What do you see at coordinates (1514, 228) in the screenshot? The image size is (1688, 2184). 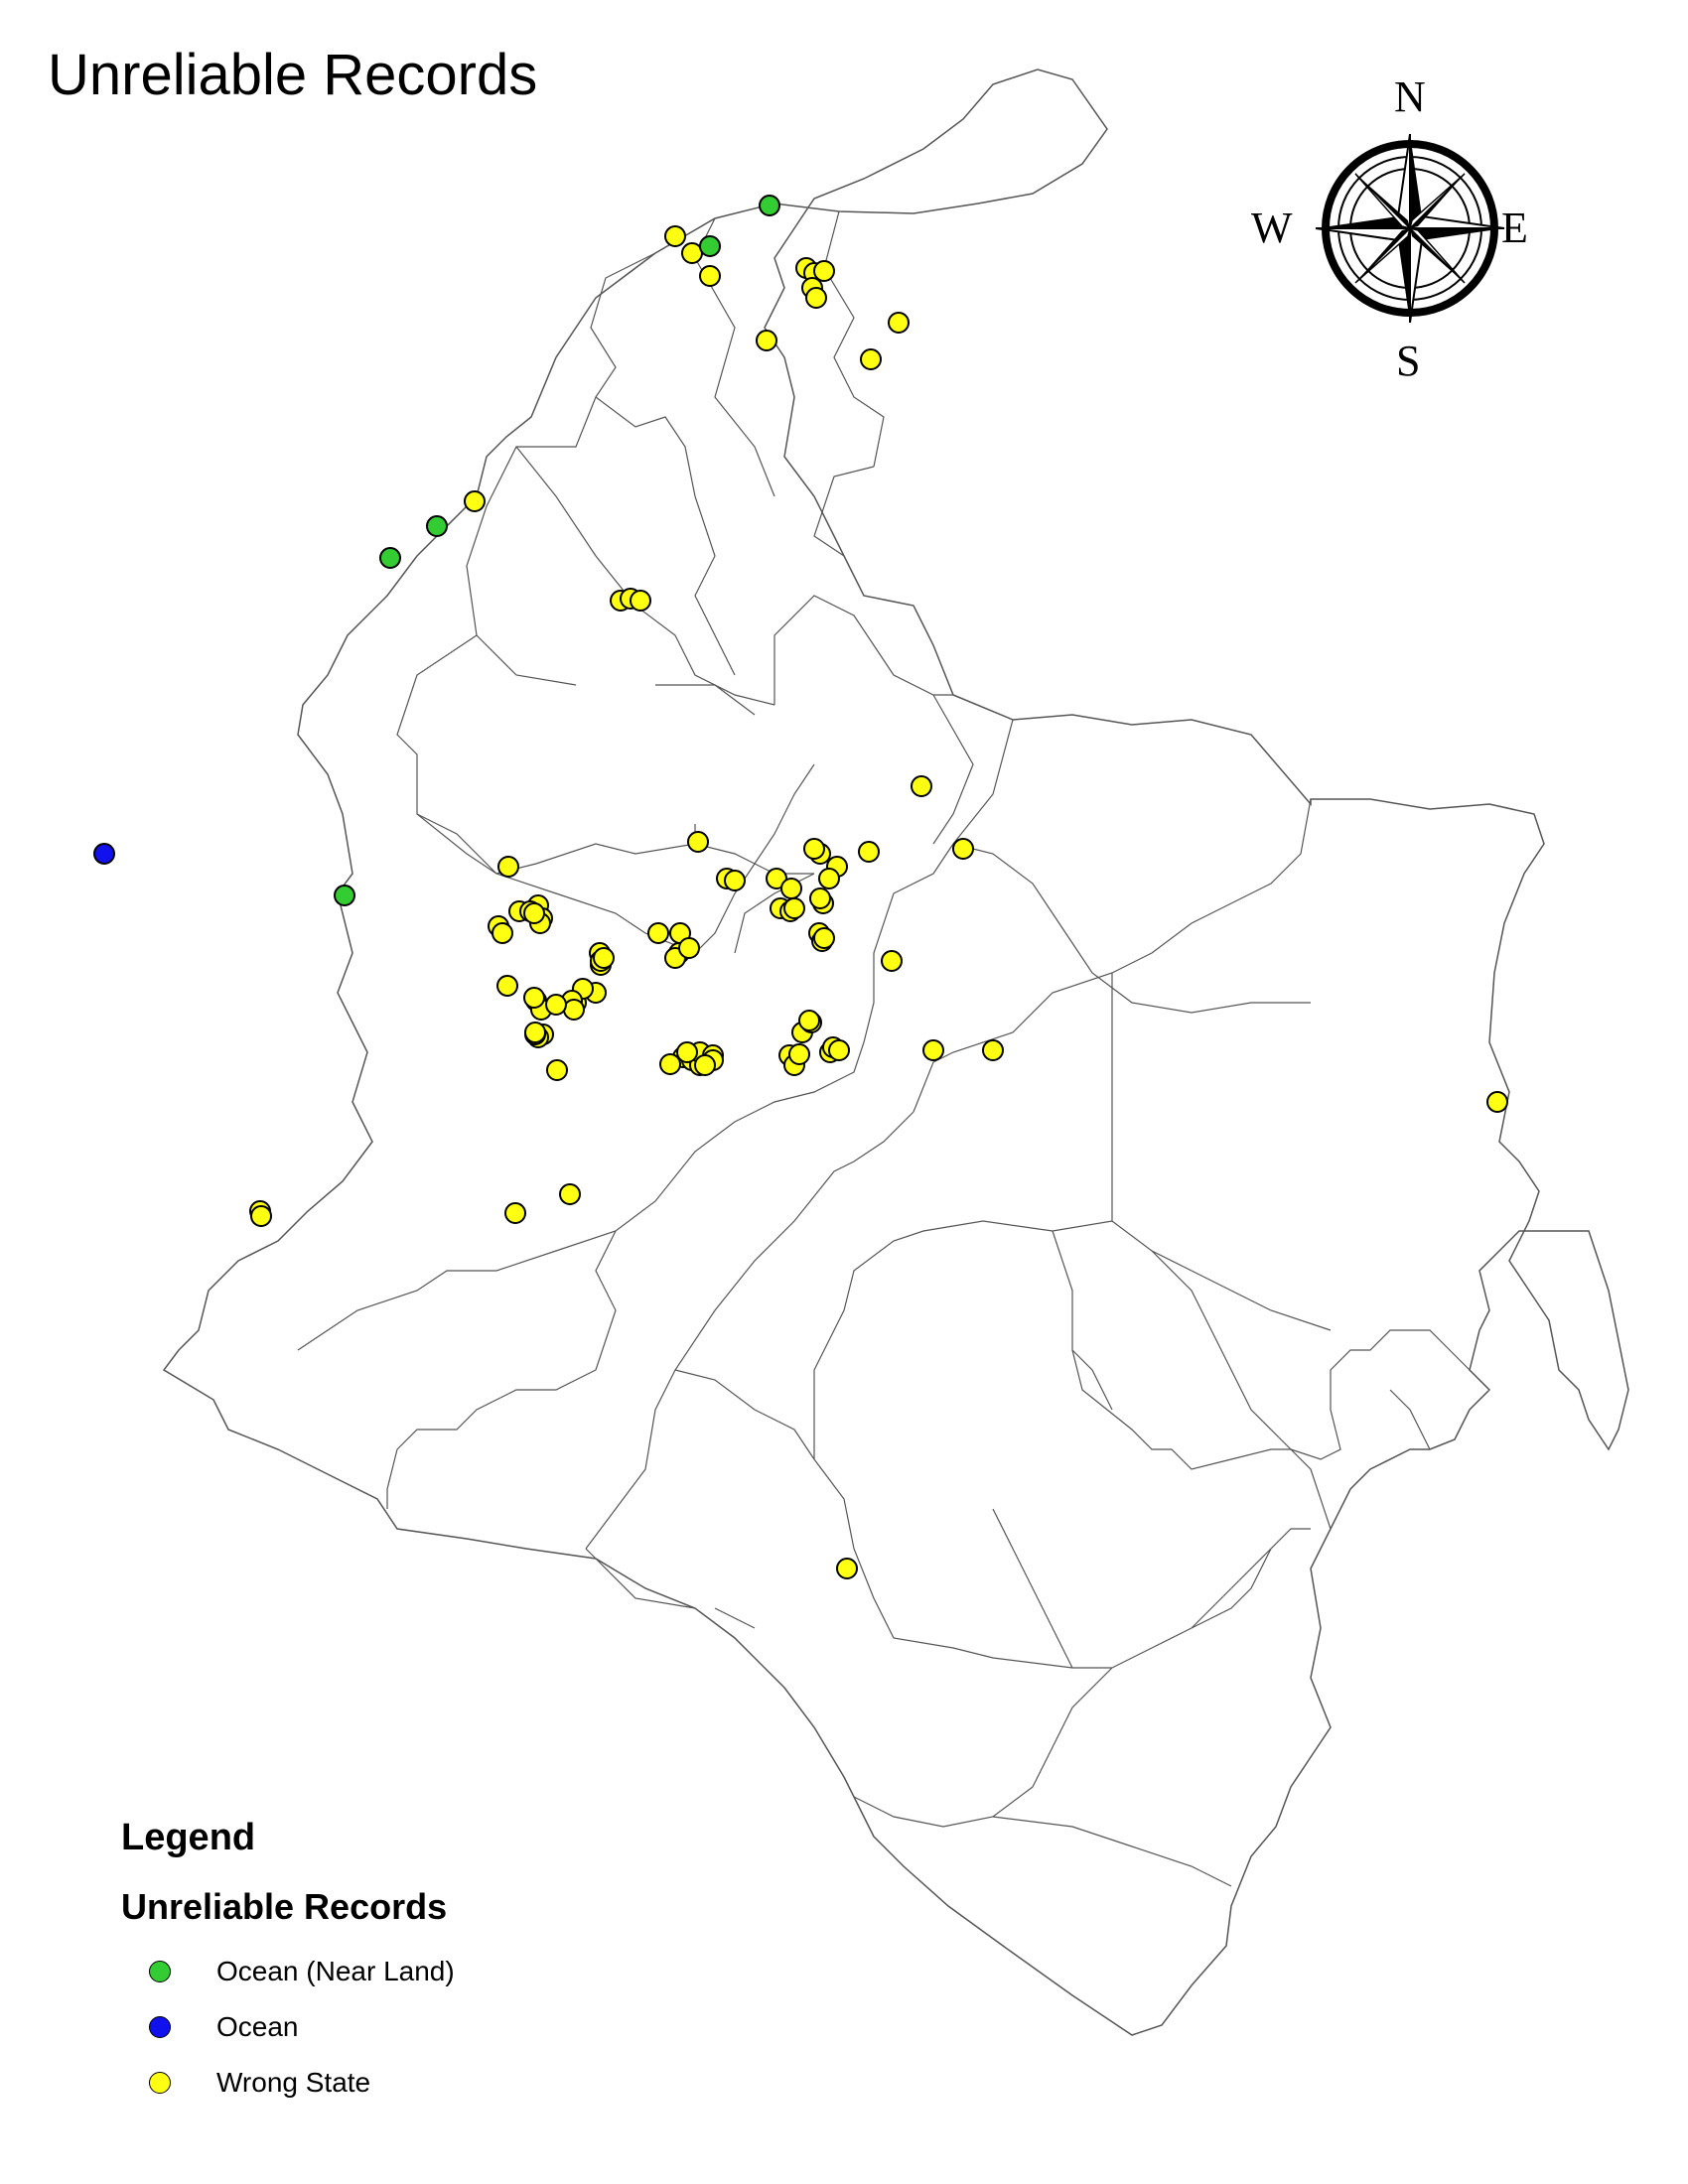 I see `compass-east: E` at bounding box center [1514, 228].